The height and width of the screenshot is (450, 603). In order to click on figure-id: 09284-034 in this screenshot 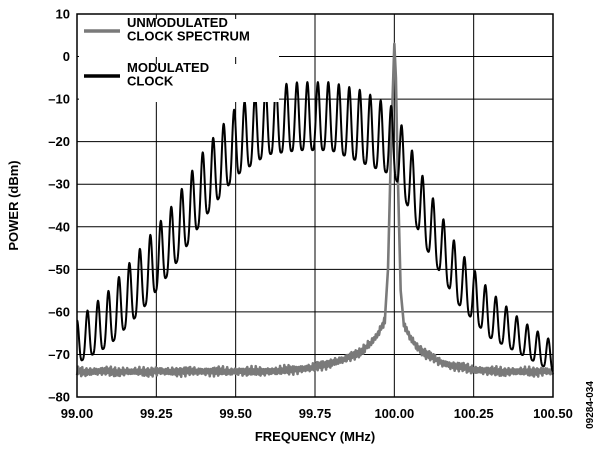, I will do `click(590, 405)`.